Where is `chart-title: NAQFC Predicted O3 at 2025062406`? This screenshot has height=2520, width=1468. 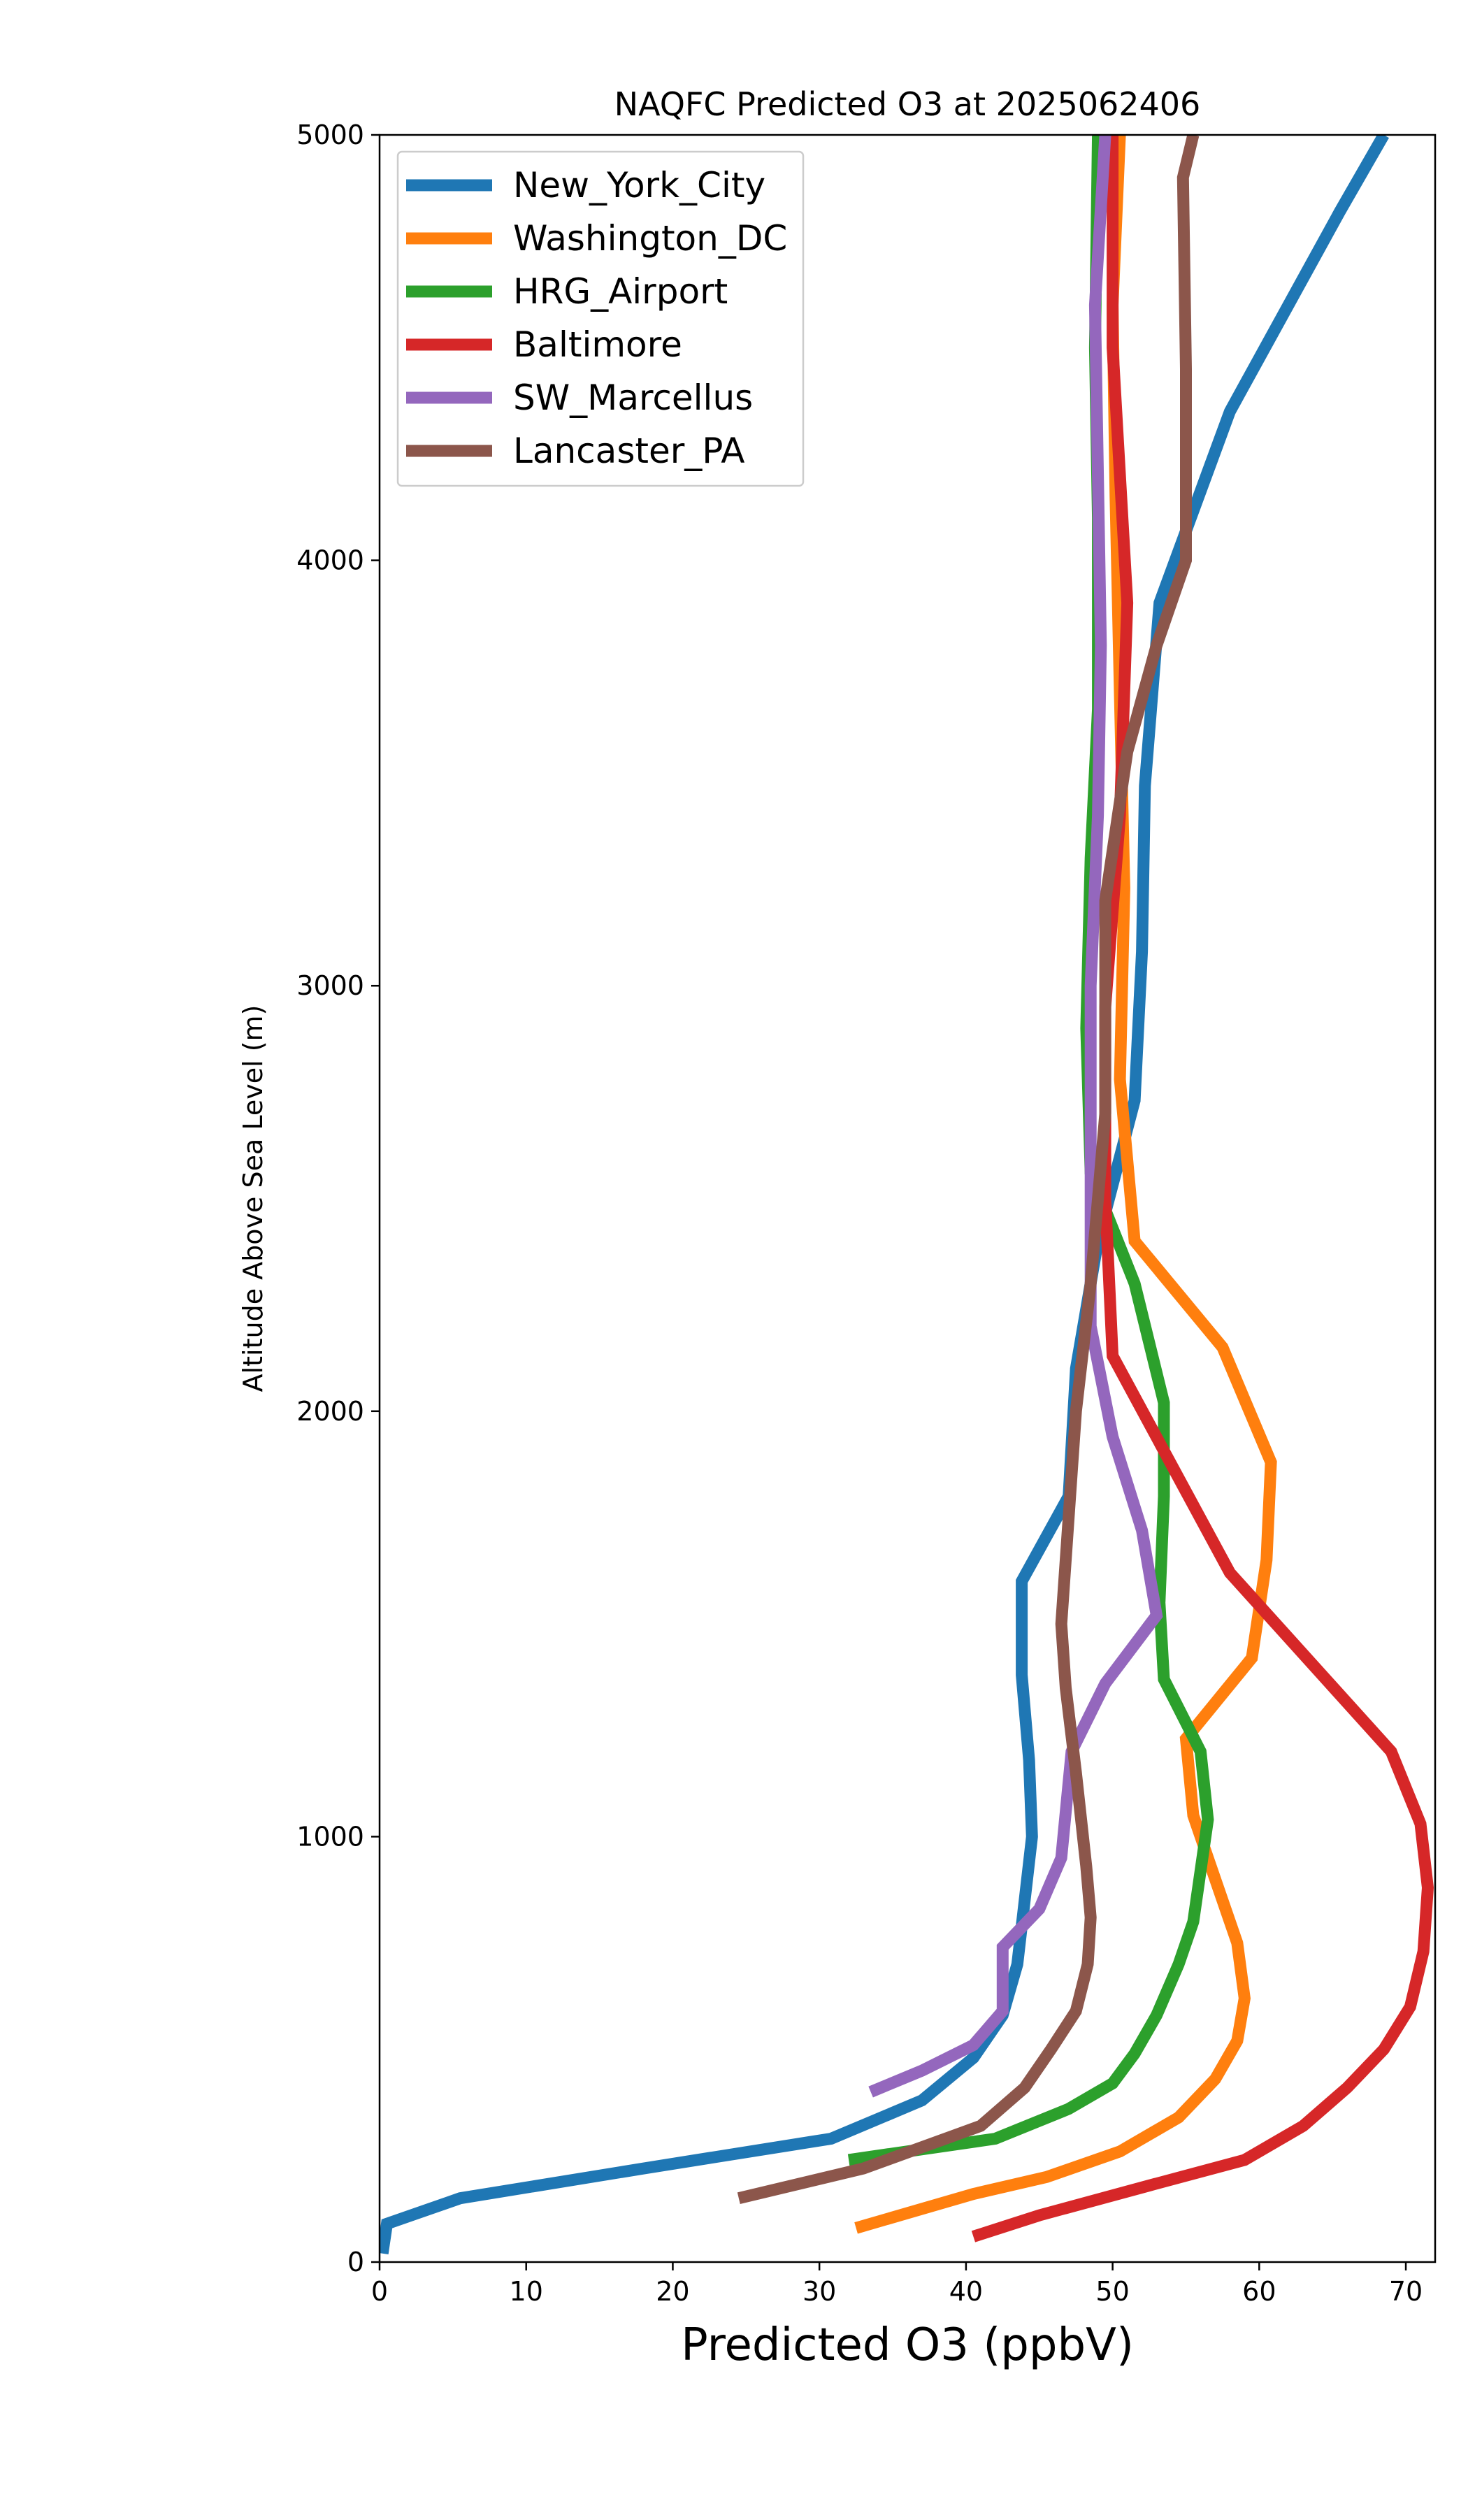
chart-title: NAQFC Predicted O3 at 2025062406 is located at coordinates (907, 104).